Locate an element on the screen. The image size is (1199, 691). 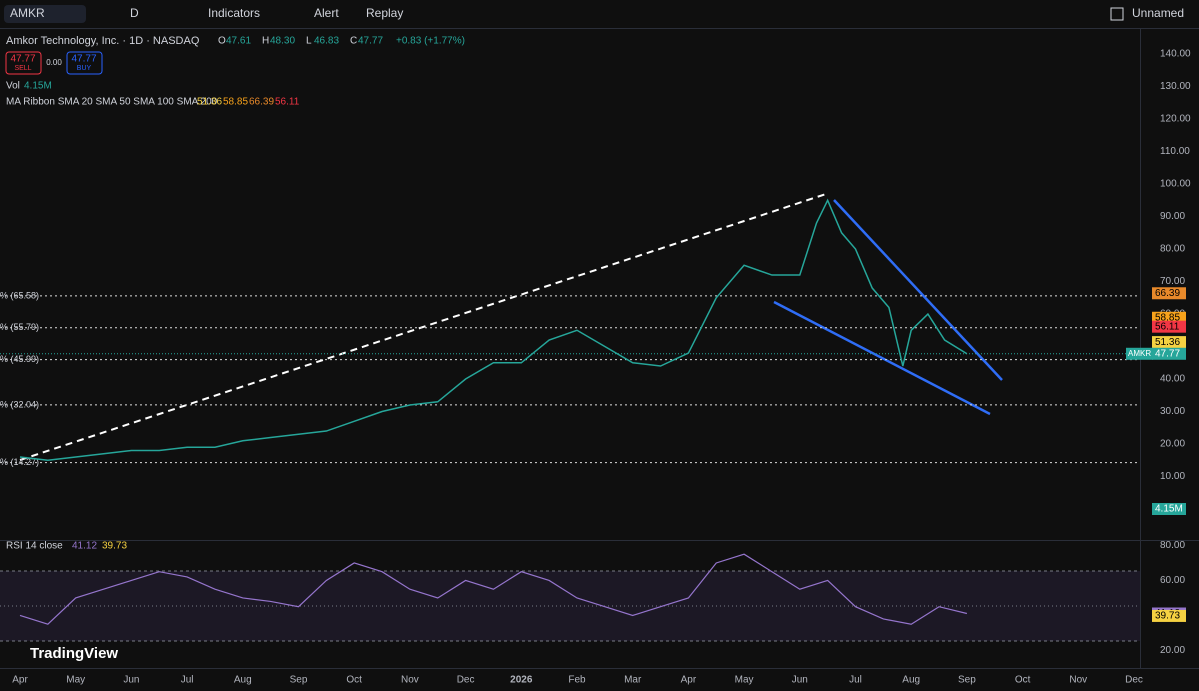
rsi-tick-label: 80.00 is located at coordinates (1172, 545).